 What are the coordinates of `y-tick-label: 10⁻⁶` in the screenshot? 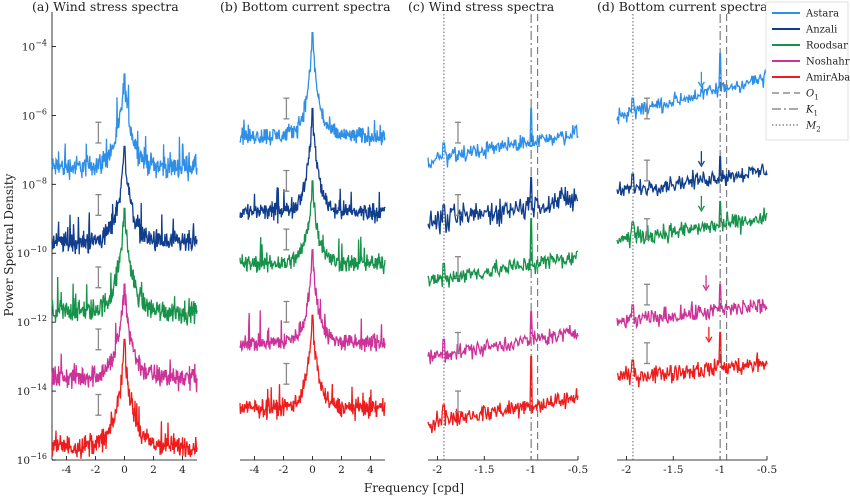 It's located at (34, 114).